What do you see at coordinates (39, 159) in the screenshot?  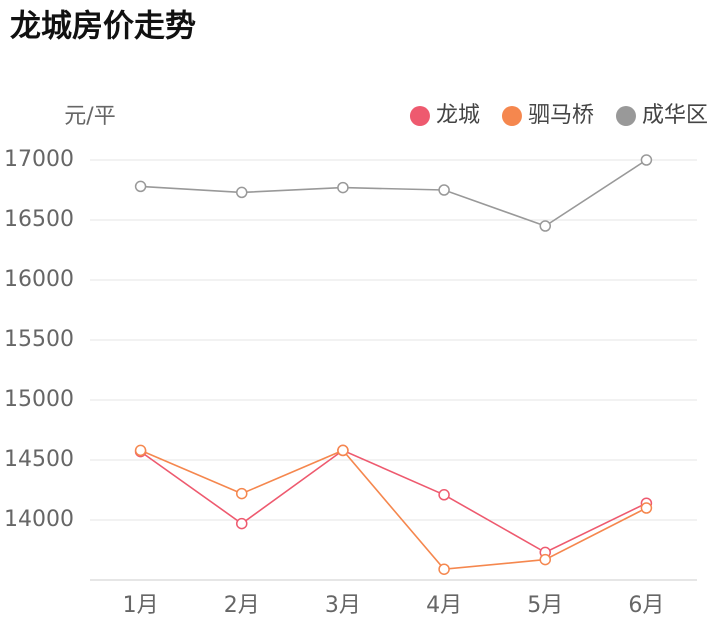 I see `y-tick-label: 17000` at bounding box center [39, 159].